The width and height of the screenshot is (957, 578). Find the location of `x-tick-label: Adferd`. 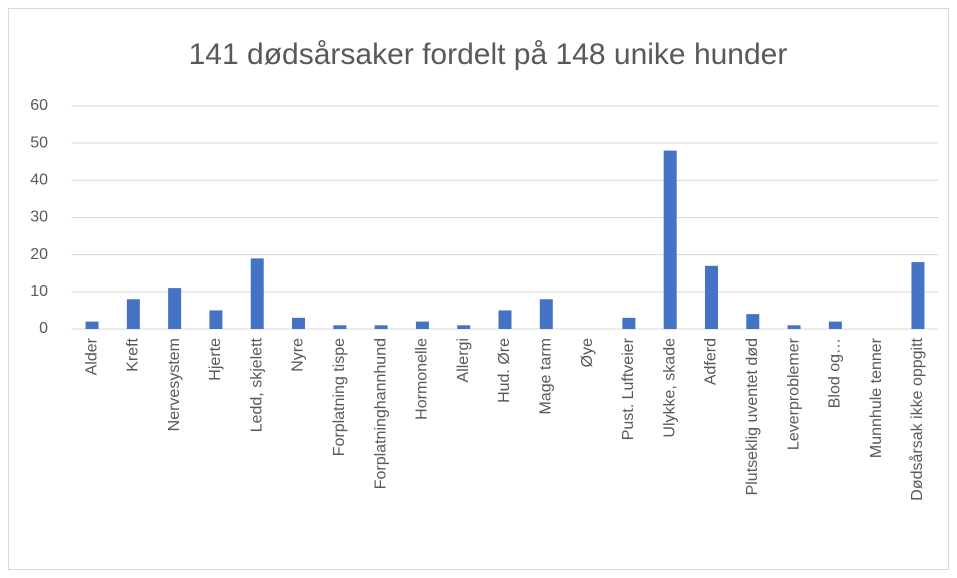

x-tick-label: Adferd is located at coordinates (711, 361).